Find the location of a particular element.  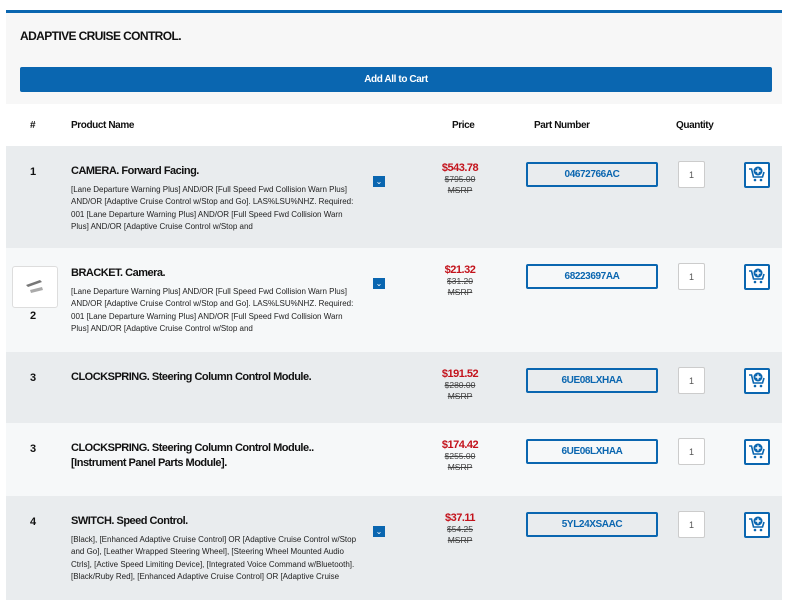

part-number-button: 5YL24XSAAC is located at coordinates (592, 524).